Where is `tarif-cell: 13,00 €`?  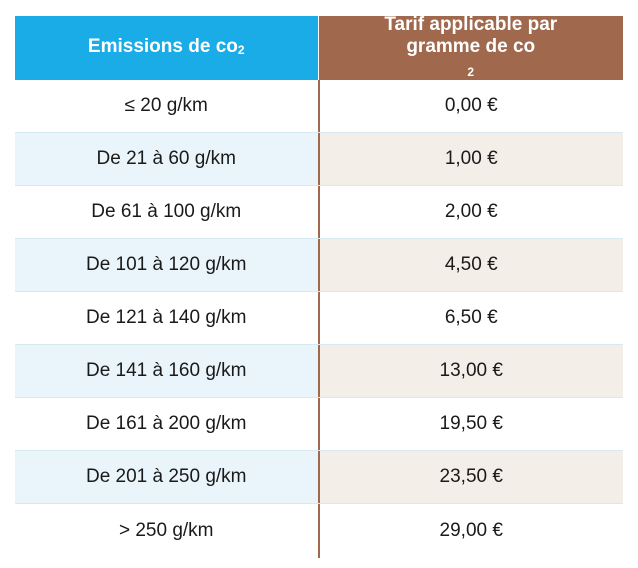 tarif-cell: 13,00 € is located at coordinates (470, 371).